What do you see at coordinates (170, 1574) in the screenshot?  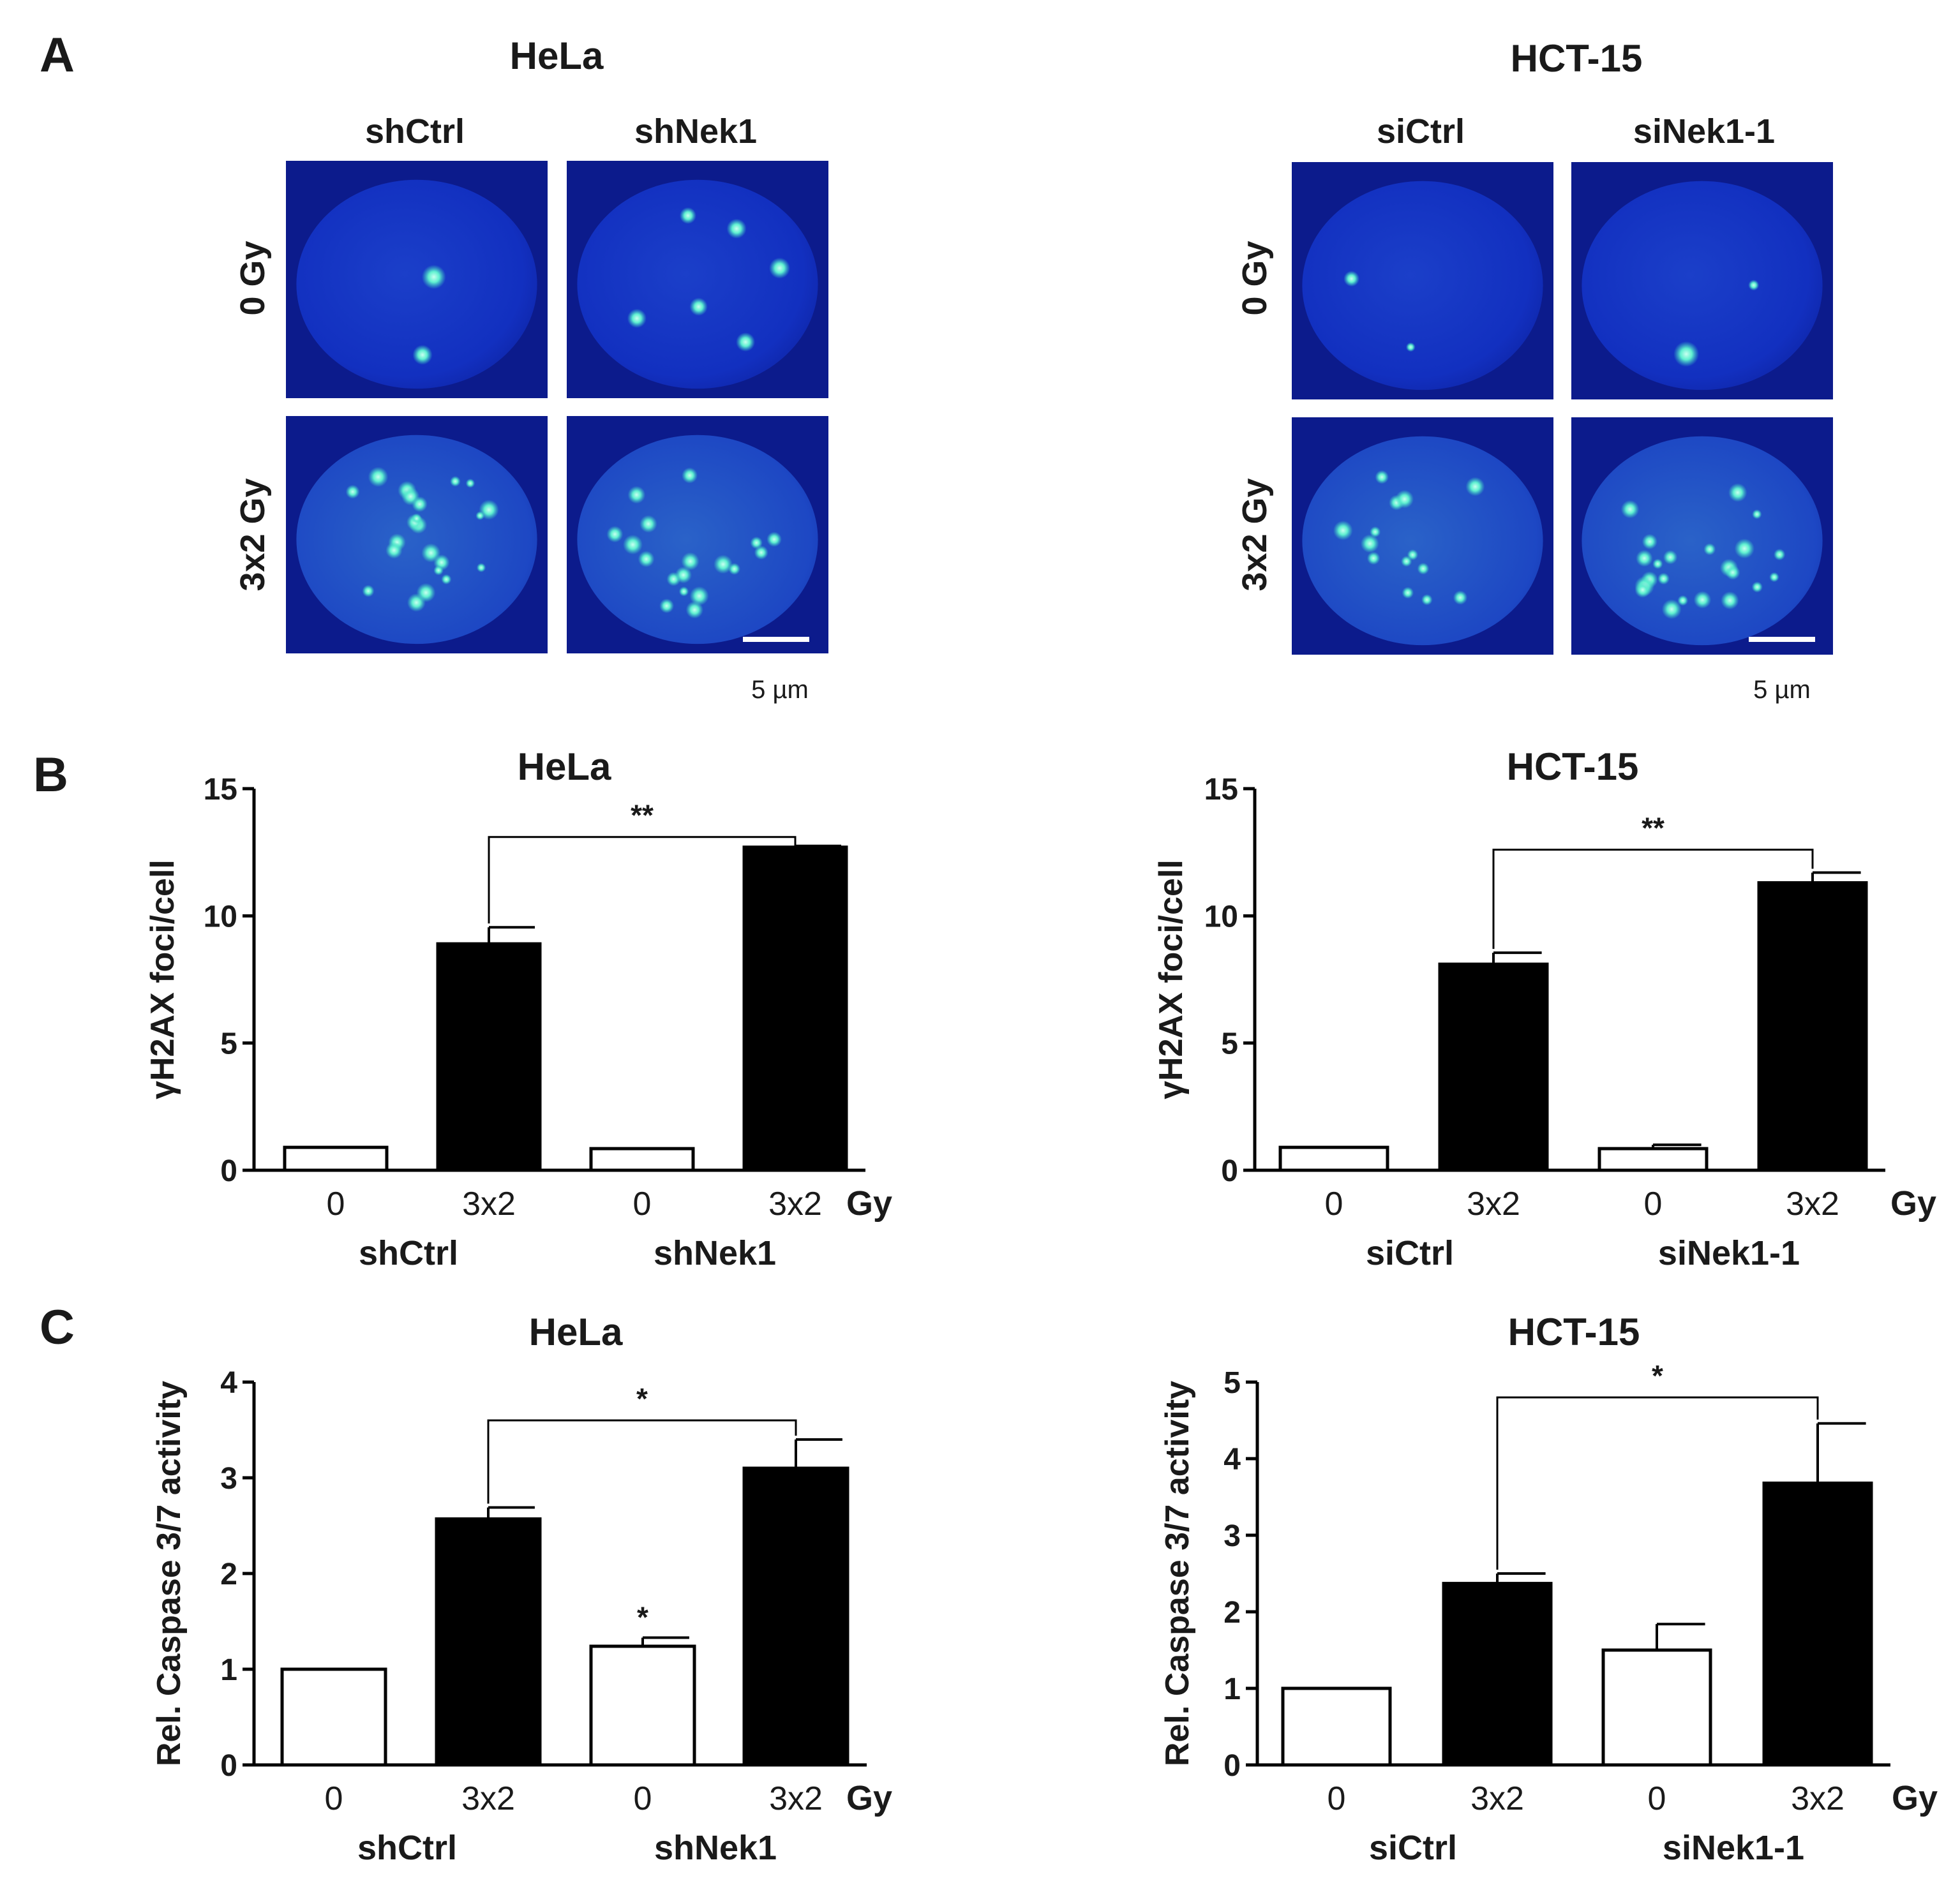 I see `y-axis-label: Rel. Caspase 3/7 activity` at bounding box center [170, 1574].